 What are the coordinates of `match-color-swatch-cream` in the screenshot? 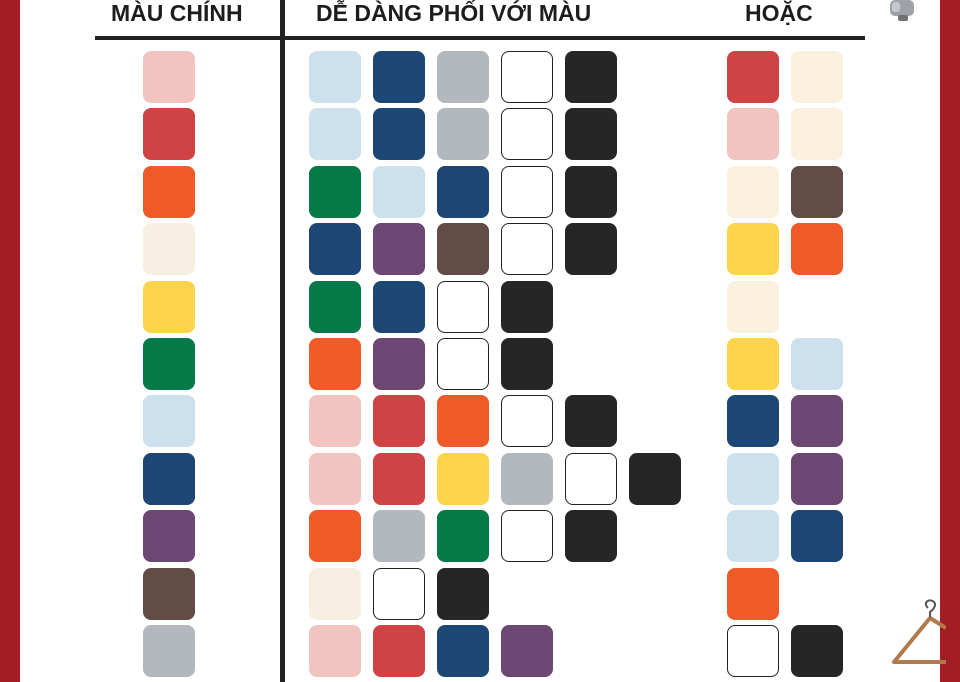 It's located at (335, 594).